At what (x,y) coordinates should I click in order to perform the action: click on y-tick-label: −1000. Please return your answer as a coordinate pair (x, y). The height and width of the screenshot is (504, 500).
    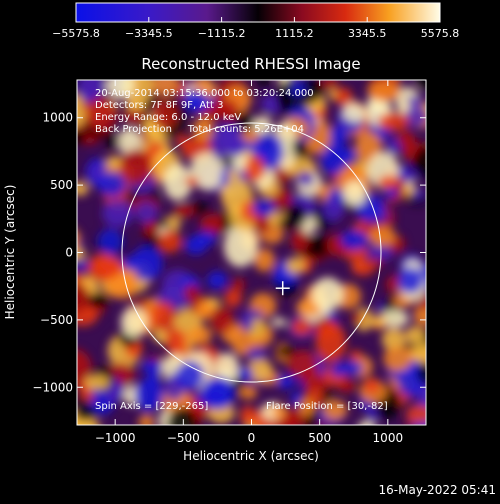
    Looking at the image, I should click on (52, 387).